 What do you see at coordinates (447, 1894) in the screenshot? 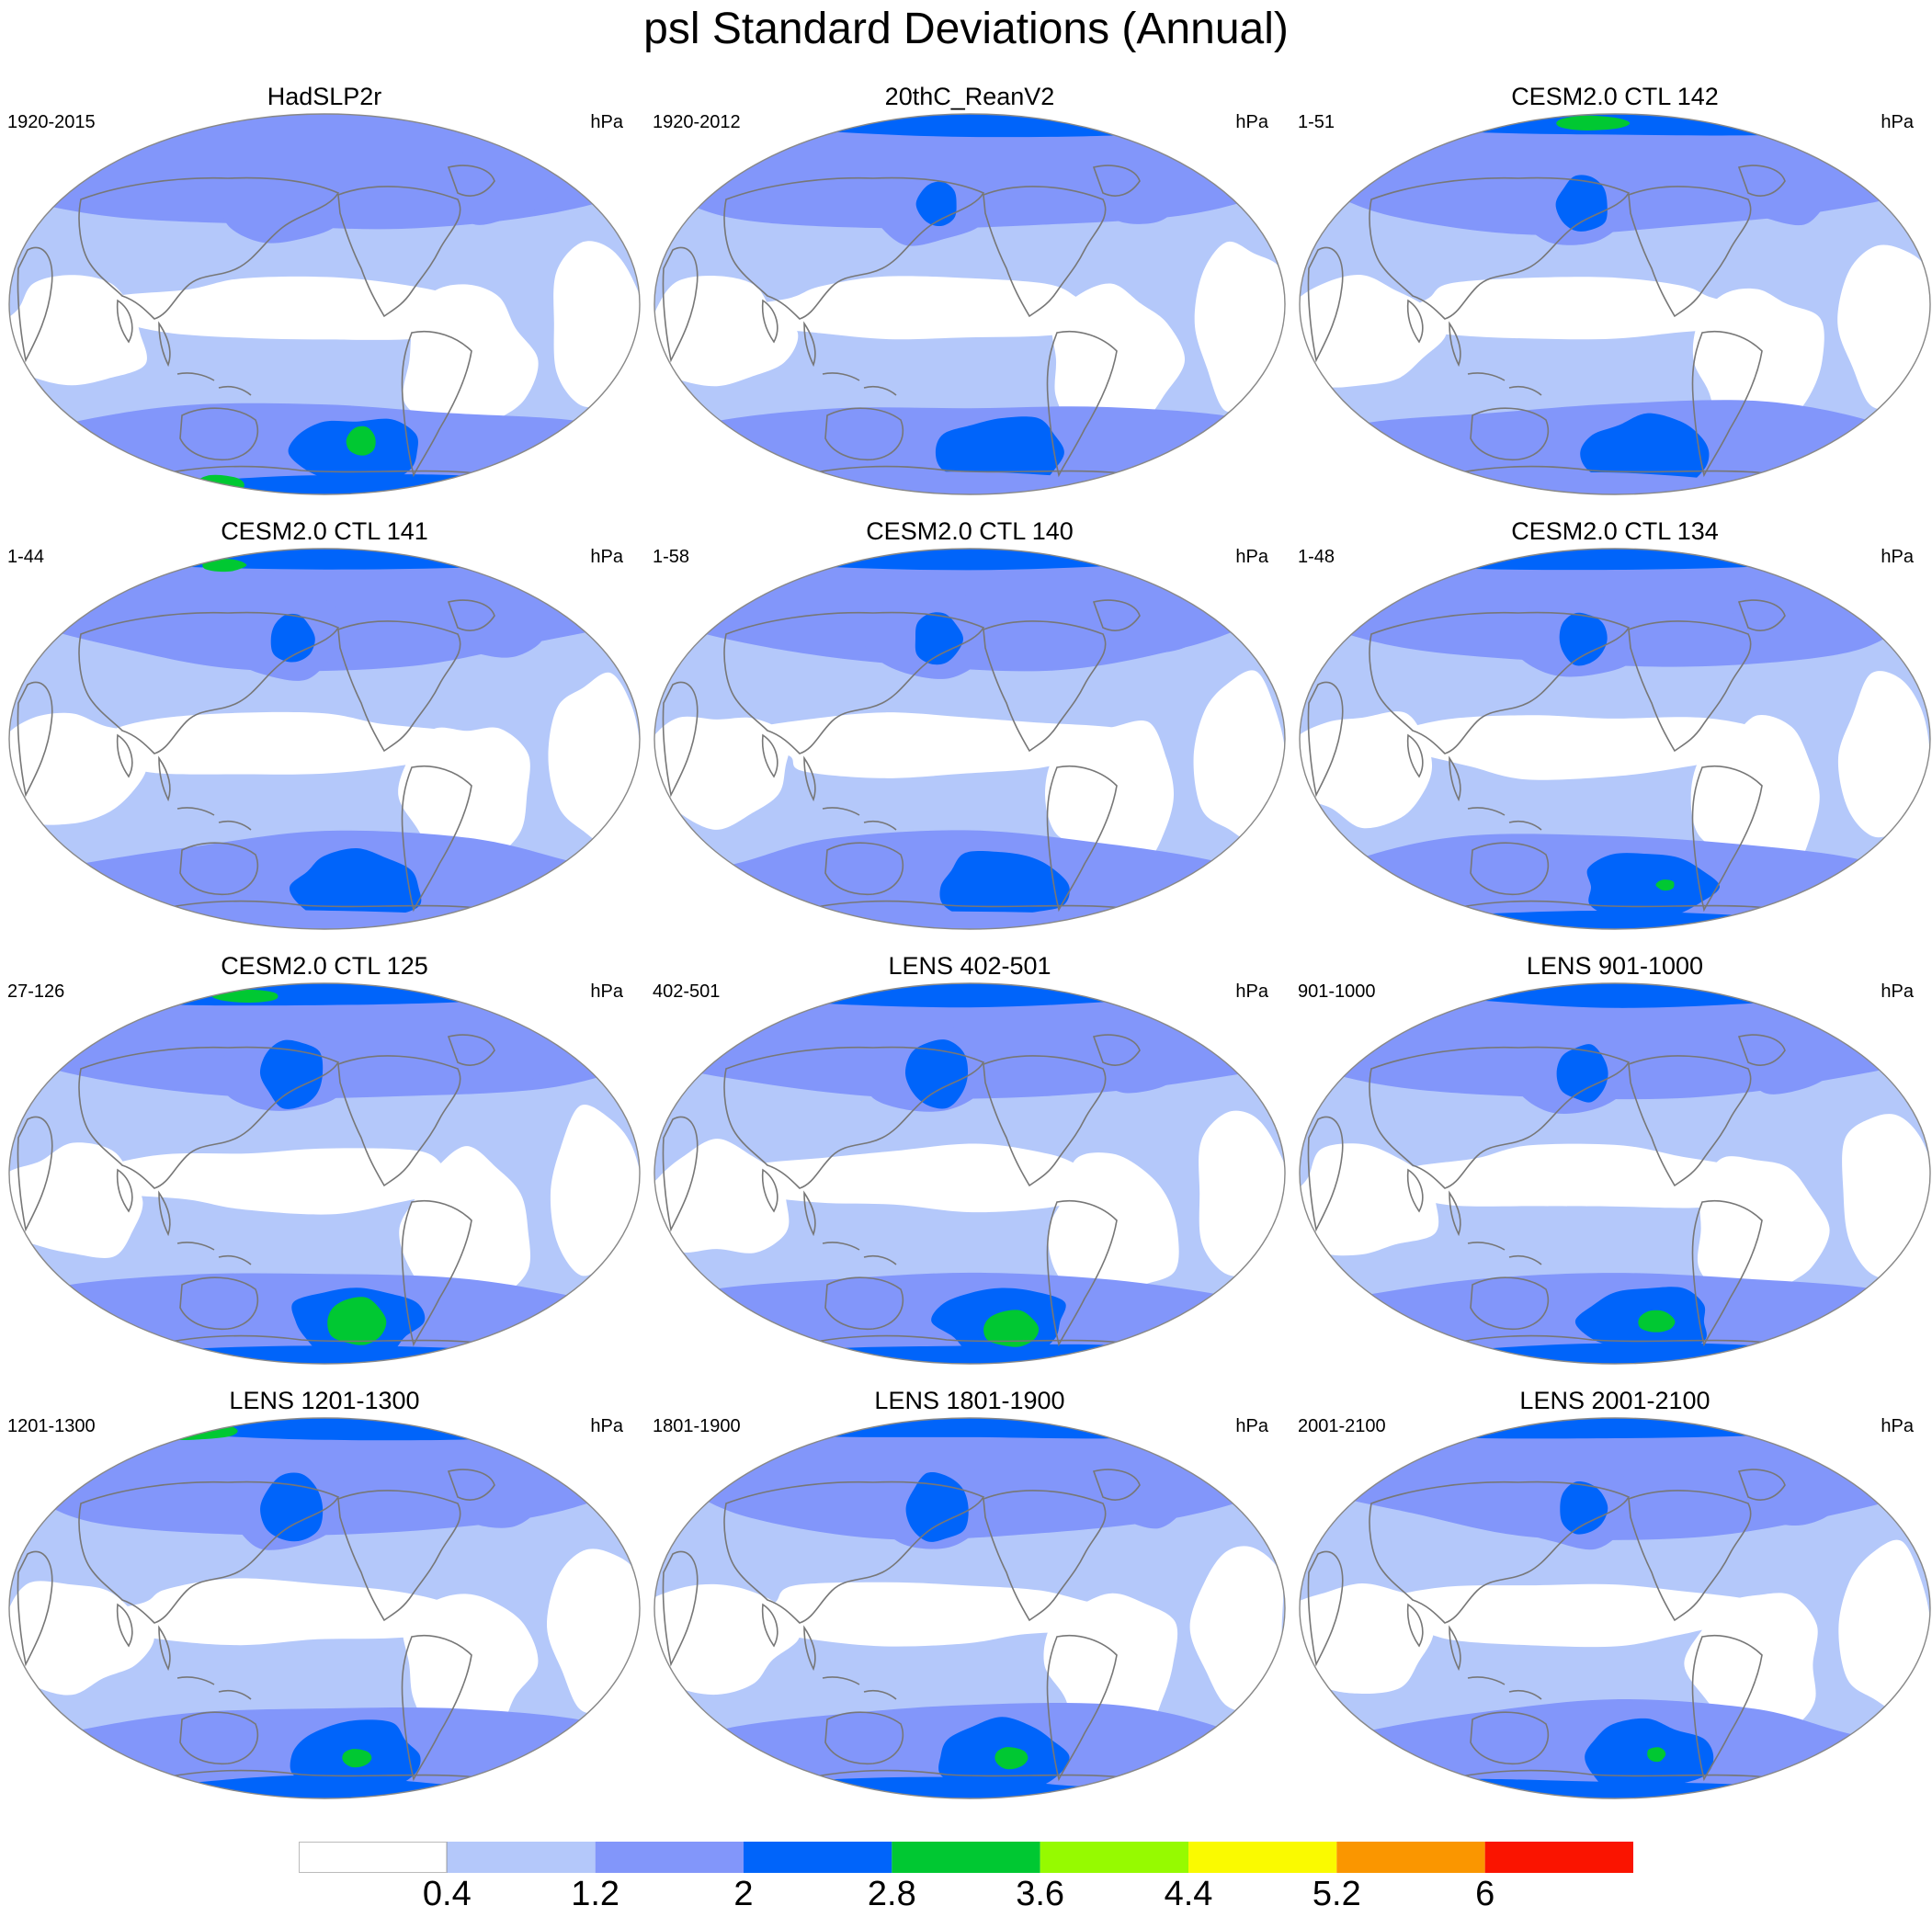
I see `colorbar-tick-label: 0.4` at bounding box center [447, 1894].